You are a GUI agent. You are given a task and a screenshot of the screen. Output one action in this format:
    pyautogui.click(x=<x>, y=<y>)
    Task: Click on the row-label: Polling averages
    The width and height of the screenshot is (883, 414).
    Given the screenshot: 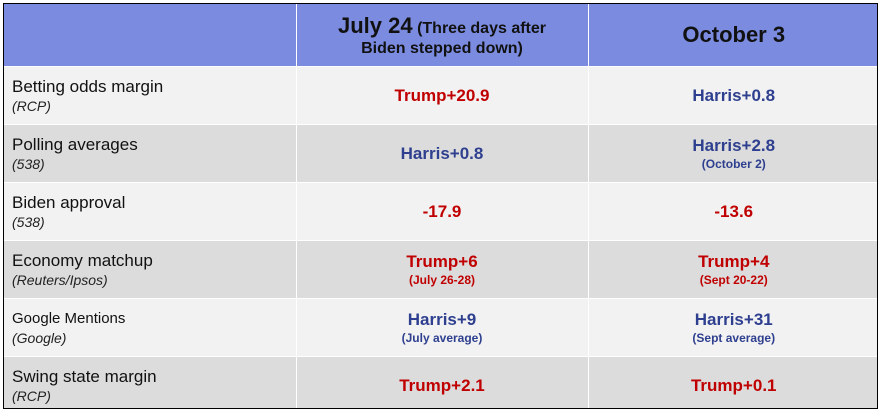 What is the action you would take?
    pyautogui.click(x=75, y=144)
    